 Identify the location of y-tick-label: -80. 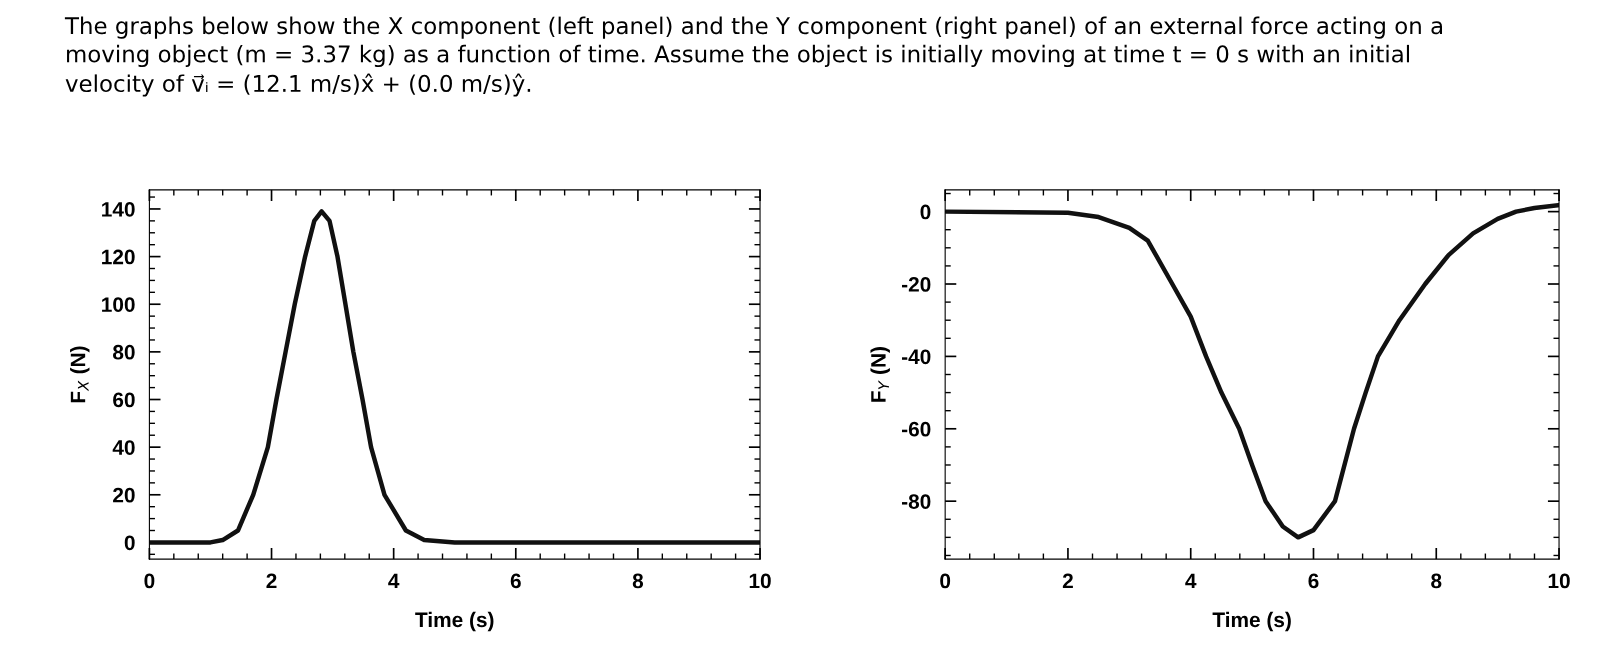
(916, 501).